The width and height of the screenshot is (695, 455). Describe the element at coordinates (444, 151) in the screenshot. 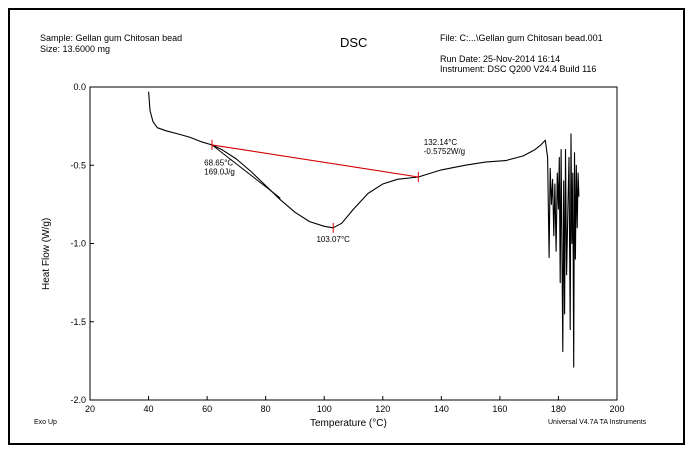

I see `annotation-line-2: -0.5752W/g` at that location.